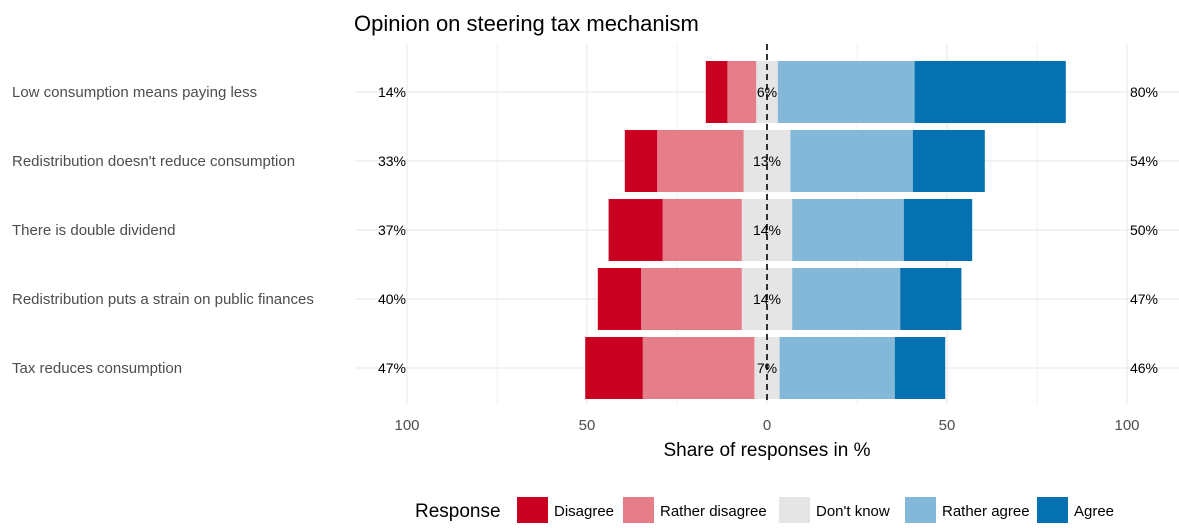  I want to click on right-total-label: 54%, so click(1144, 161).